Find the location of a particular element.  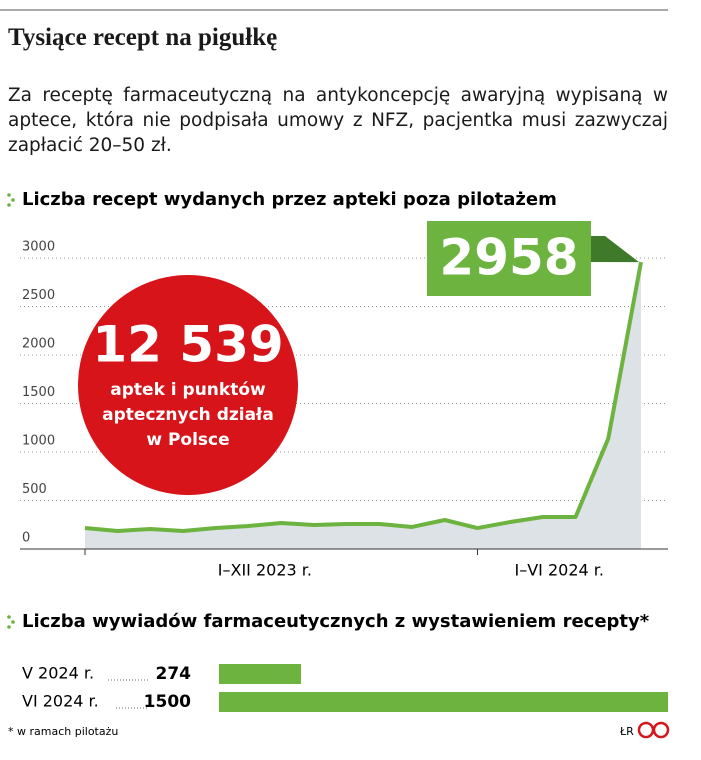

annotation-circle is located at coordinates (188, 385).